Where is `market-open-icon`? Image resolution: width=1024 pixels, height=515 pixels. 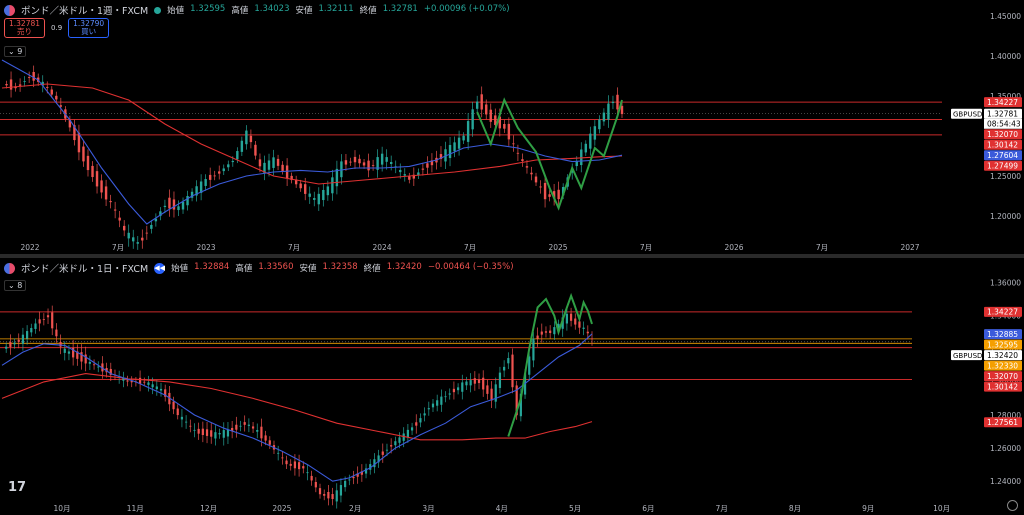
market-open-icon is located at coordinates (158, 10).